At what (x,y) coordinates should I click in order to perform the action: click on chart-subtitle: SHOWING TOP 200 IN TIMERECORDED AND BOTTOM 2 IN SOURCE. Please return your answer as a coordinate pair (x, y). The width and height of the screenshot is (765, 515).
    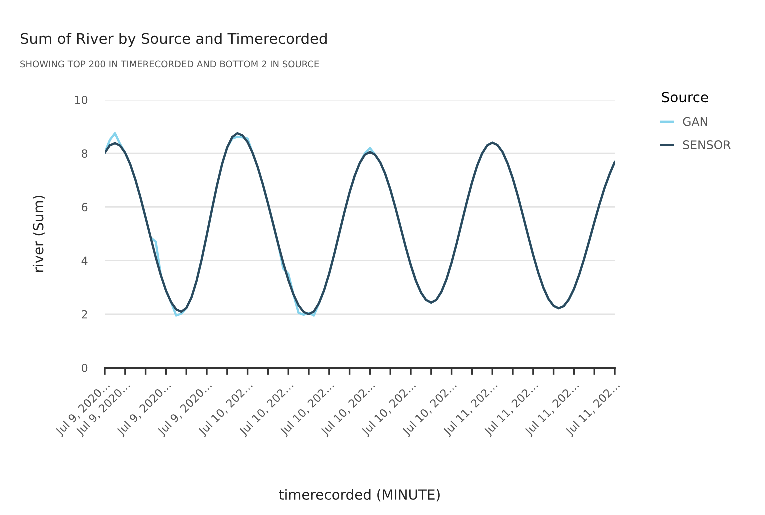
    Looking at the image, I should click on (170, 64).